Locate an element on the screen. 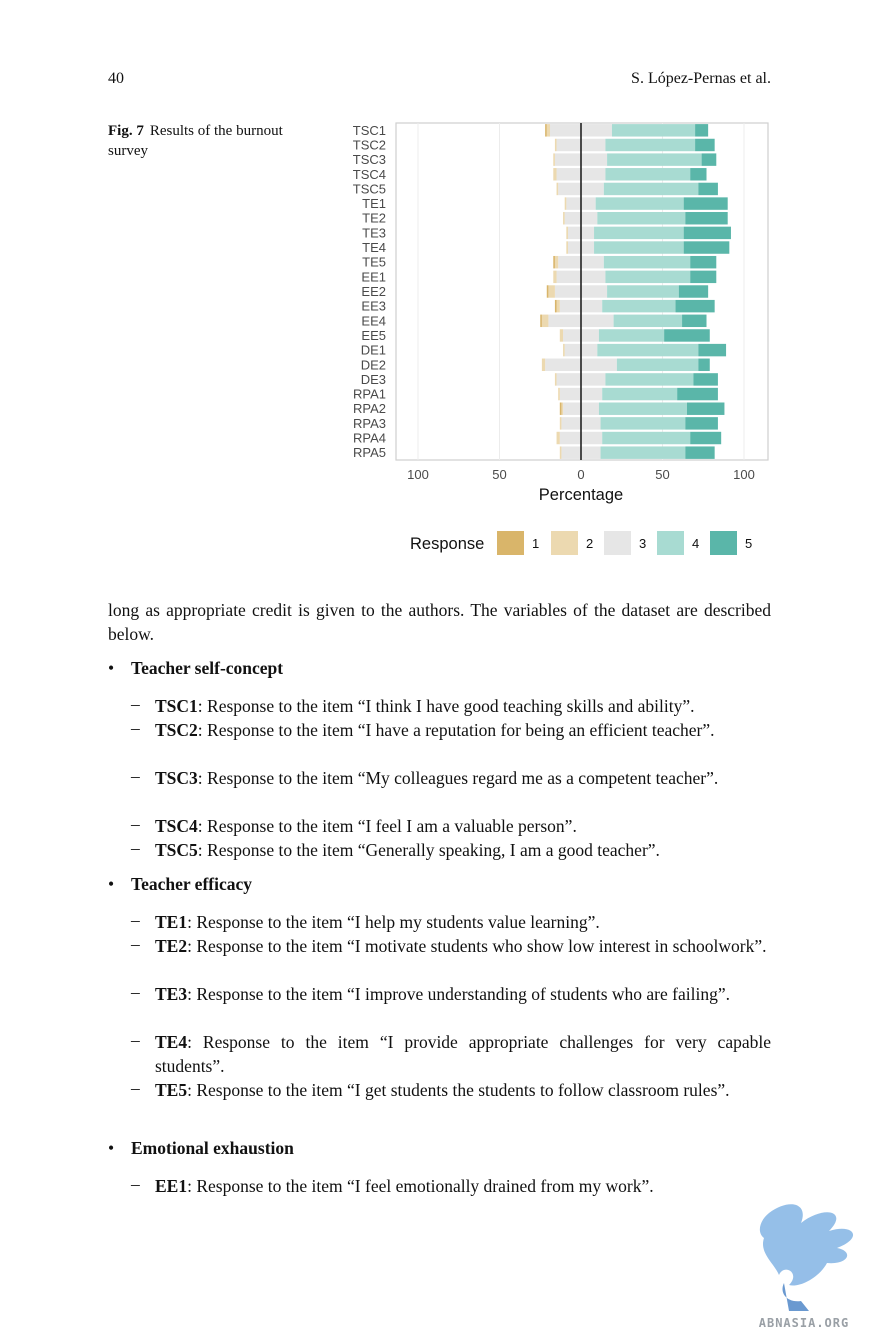 Image resolution: width=879 pixels, height=1333 pixels. y-tick-label: EE2 is located at coordinates (373, 291).